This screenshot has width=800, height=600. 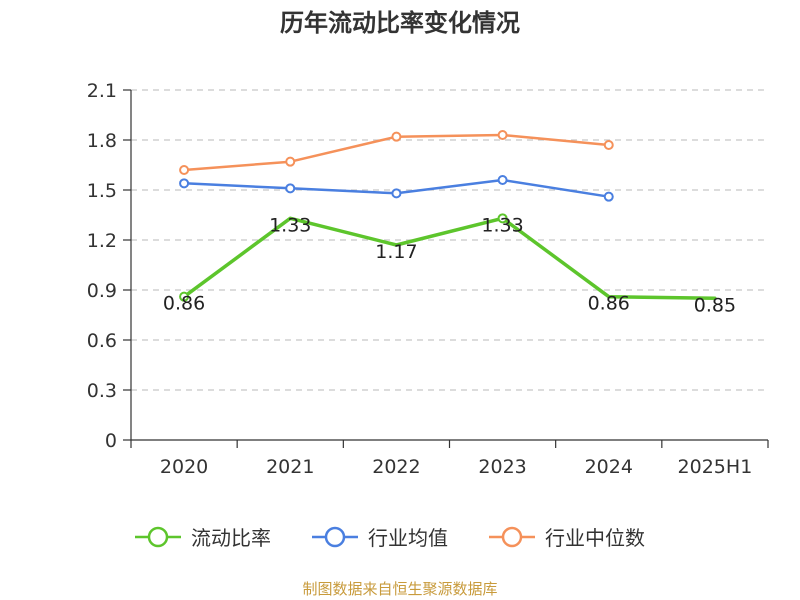 I want to click on legend-item: 行业均值, so click(x=380, y=538).